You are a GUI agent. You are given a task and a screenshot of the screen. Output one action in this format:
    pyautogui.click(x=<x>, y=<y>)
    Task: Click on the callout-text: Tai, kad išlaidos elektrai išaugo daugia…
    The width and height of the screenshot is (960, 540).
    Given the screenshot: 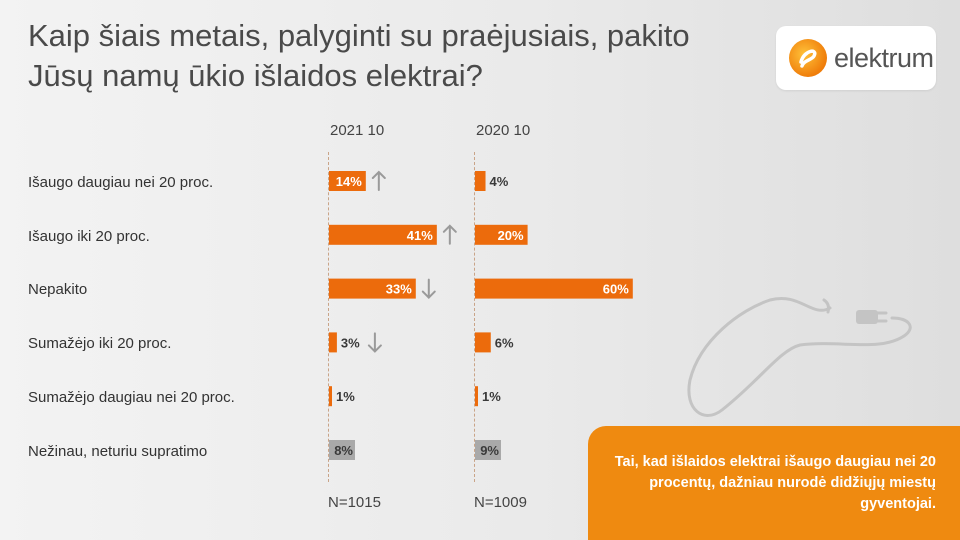 What is the action you would take?
    pyautogui.click(x=775, y=483)
    